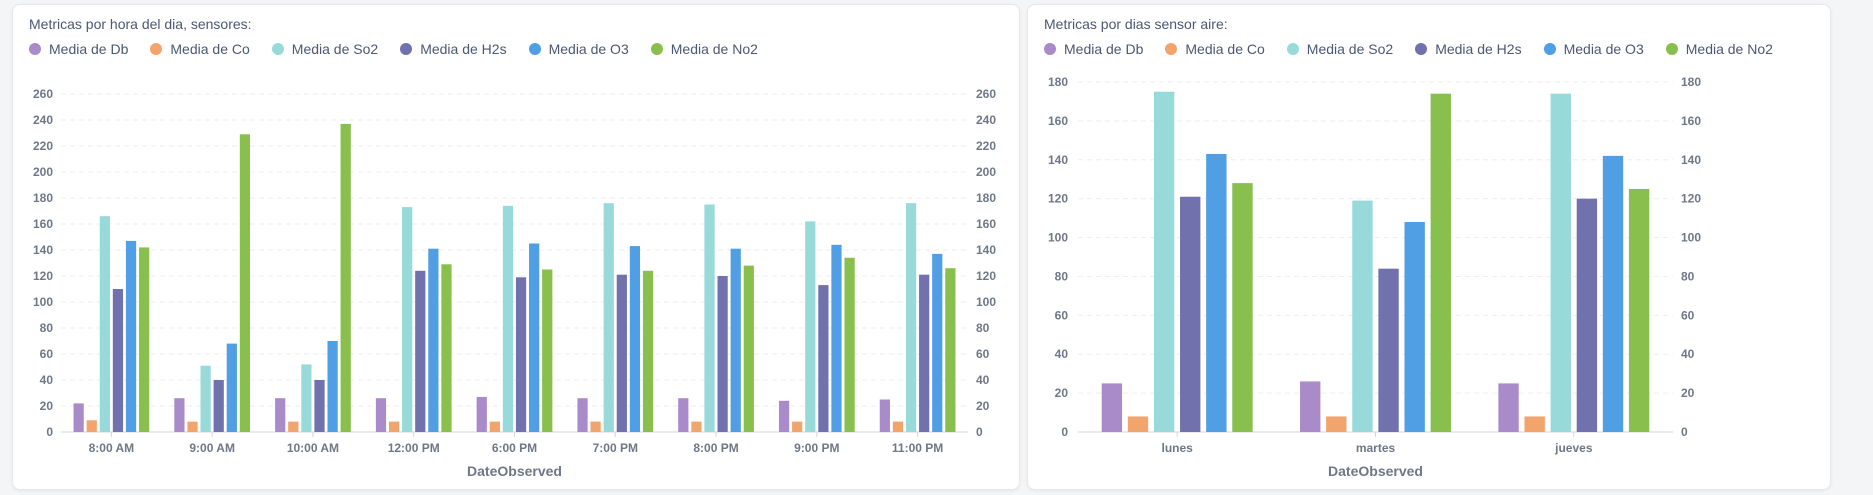  I want to click on legend-label: Media de O3, so click(1603, 49).